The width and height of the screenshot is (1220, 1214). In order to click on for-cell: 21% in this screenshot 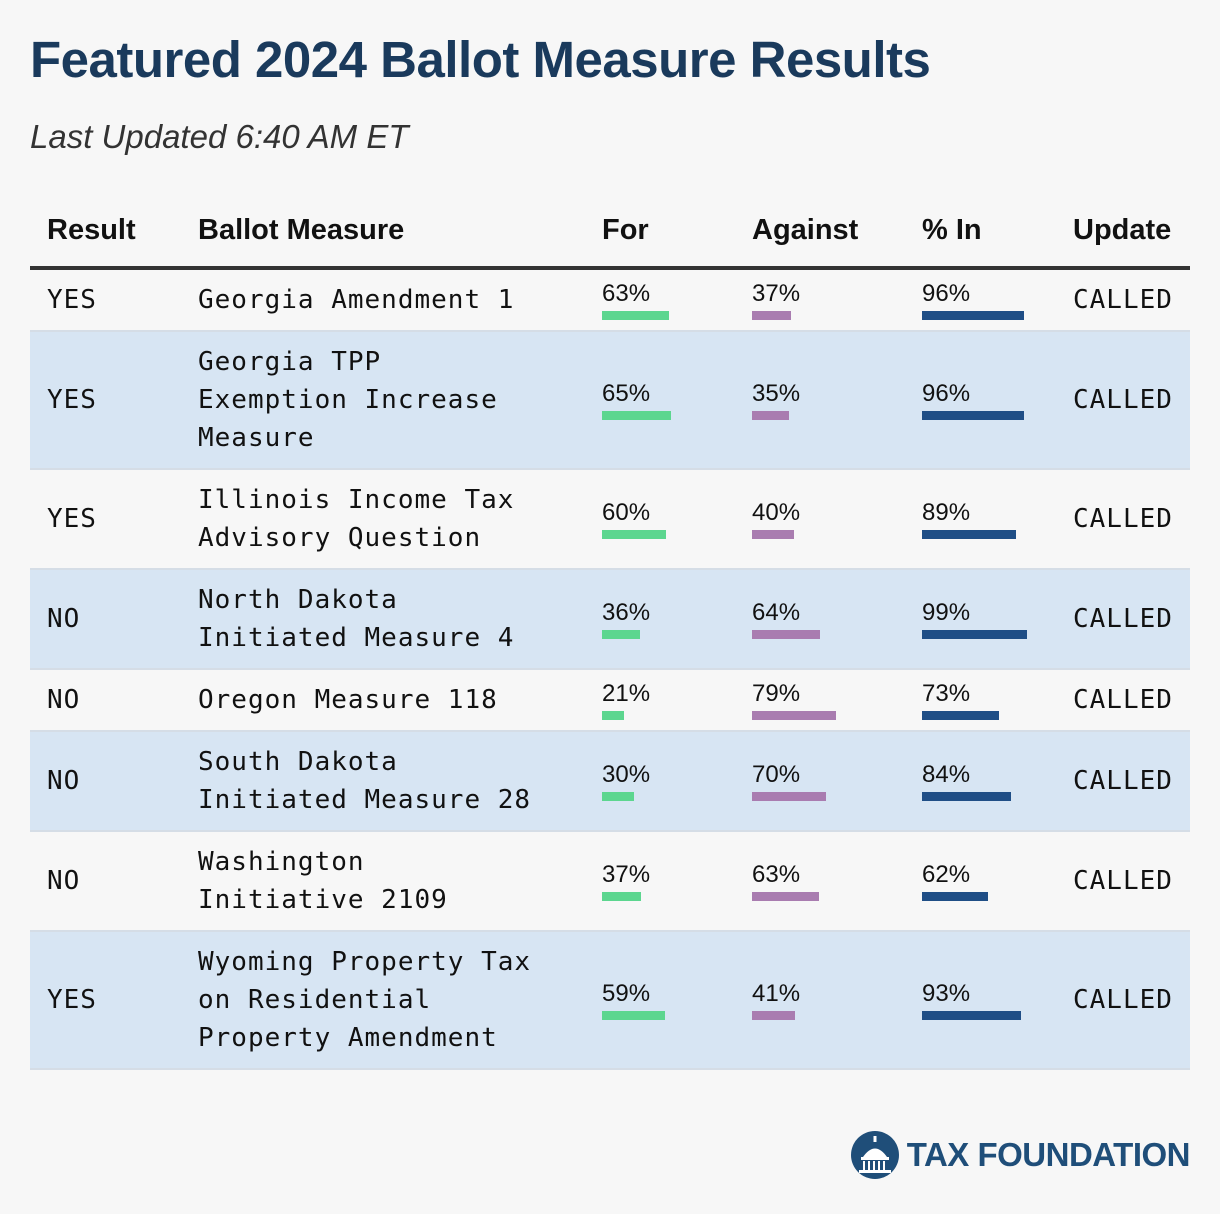, I will do `click(626, 700)`.